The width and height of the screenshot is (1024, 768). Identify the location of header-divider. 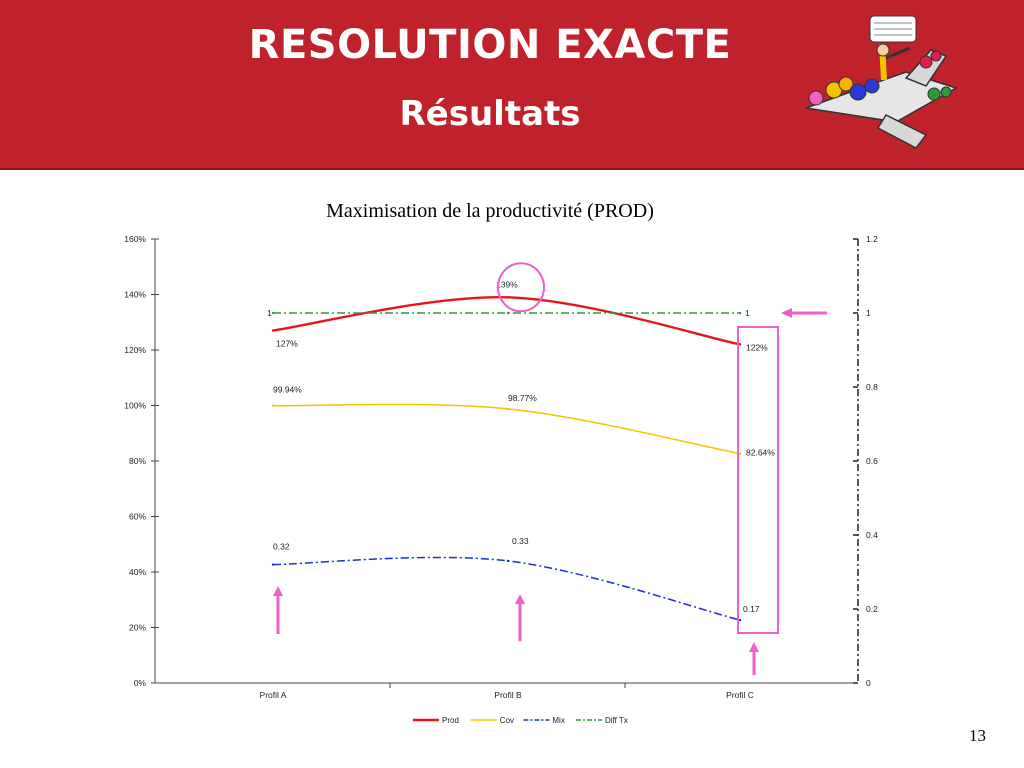
(512, 169).